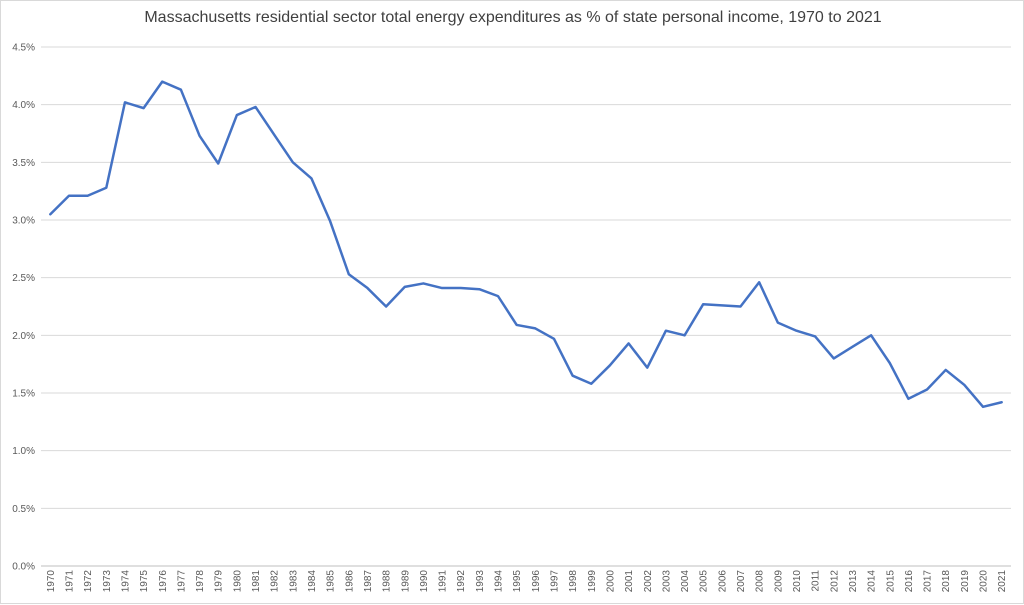 The width and height of the screenshot is (1024, 605). What do you see at coordinates (387, 581) in the screenshot?
I see `x-tick-label: 1988` at bounding box center [387, 581].